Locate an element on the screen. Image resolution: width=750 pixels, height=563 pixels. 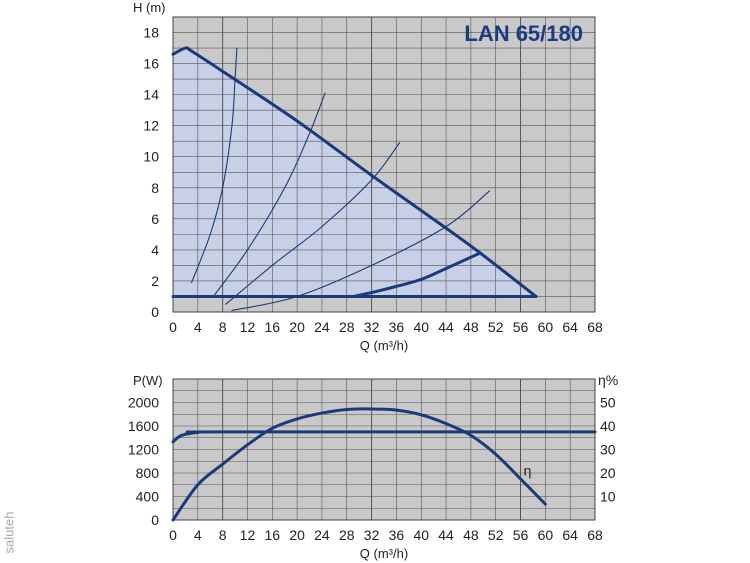
y-right-tick-label: 10 is located at coordinates (608, 497).